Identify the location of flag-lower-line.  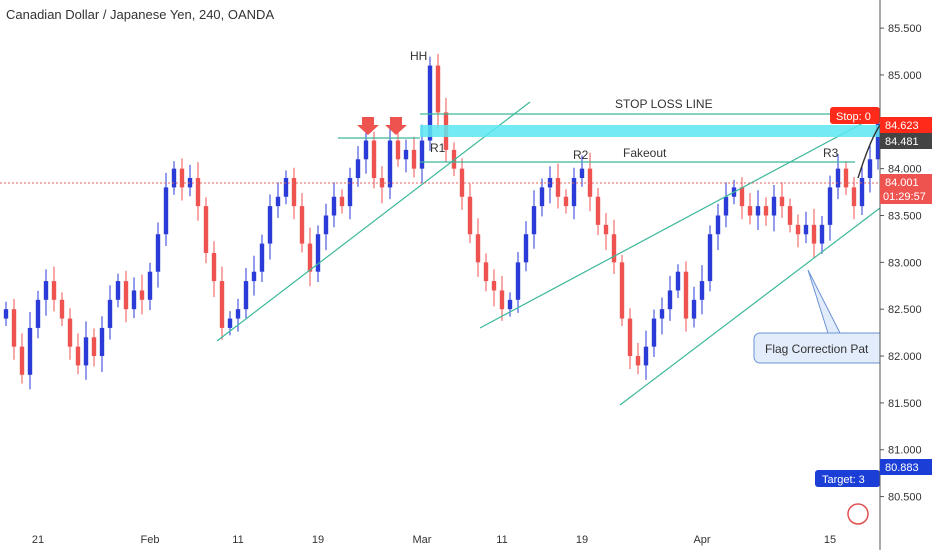
(750, 306).